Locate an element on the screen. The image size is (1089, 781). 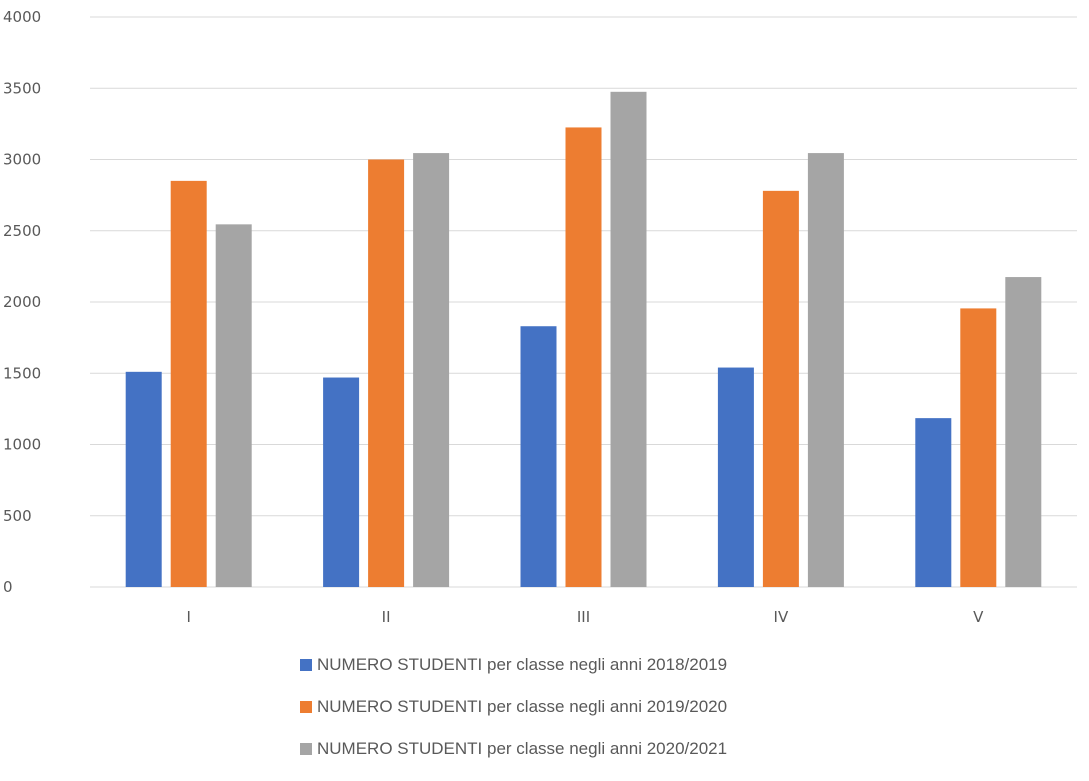
x-category-label: II is located at coordinates (386, 617).